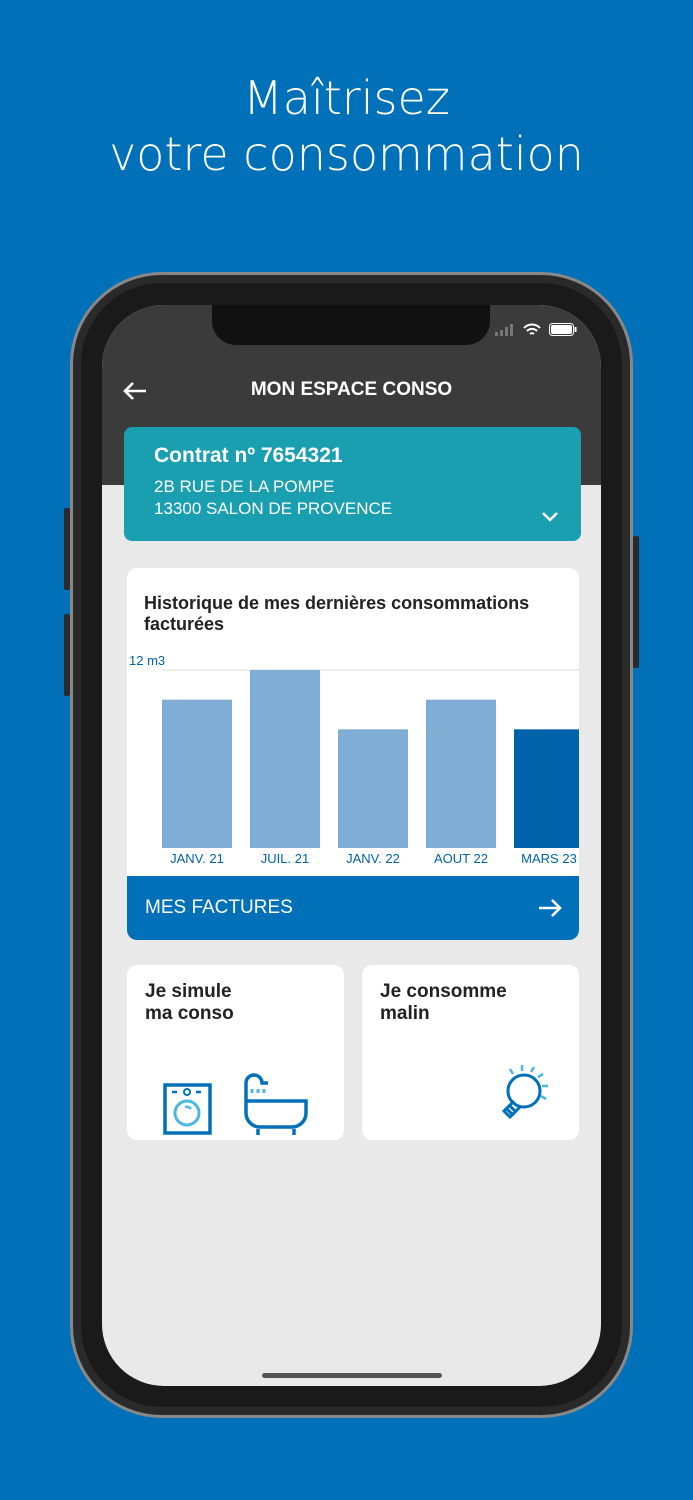 This screenshot has width=693, height=1500. I want to click on headline: Maîtrisez votre consommation, so click(346, 126).